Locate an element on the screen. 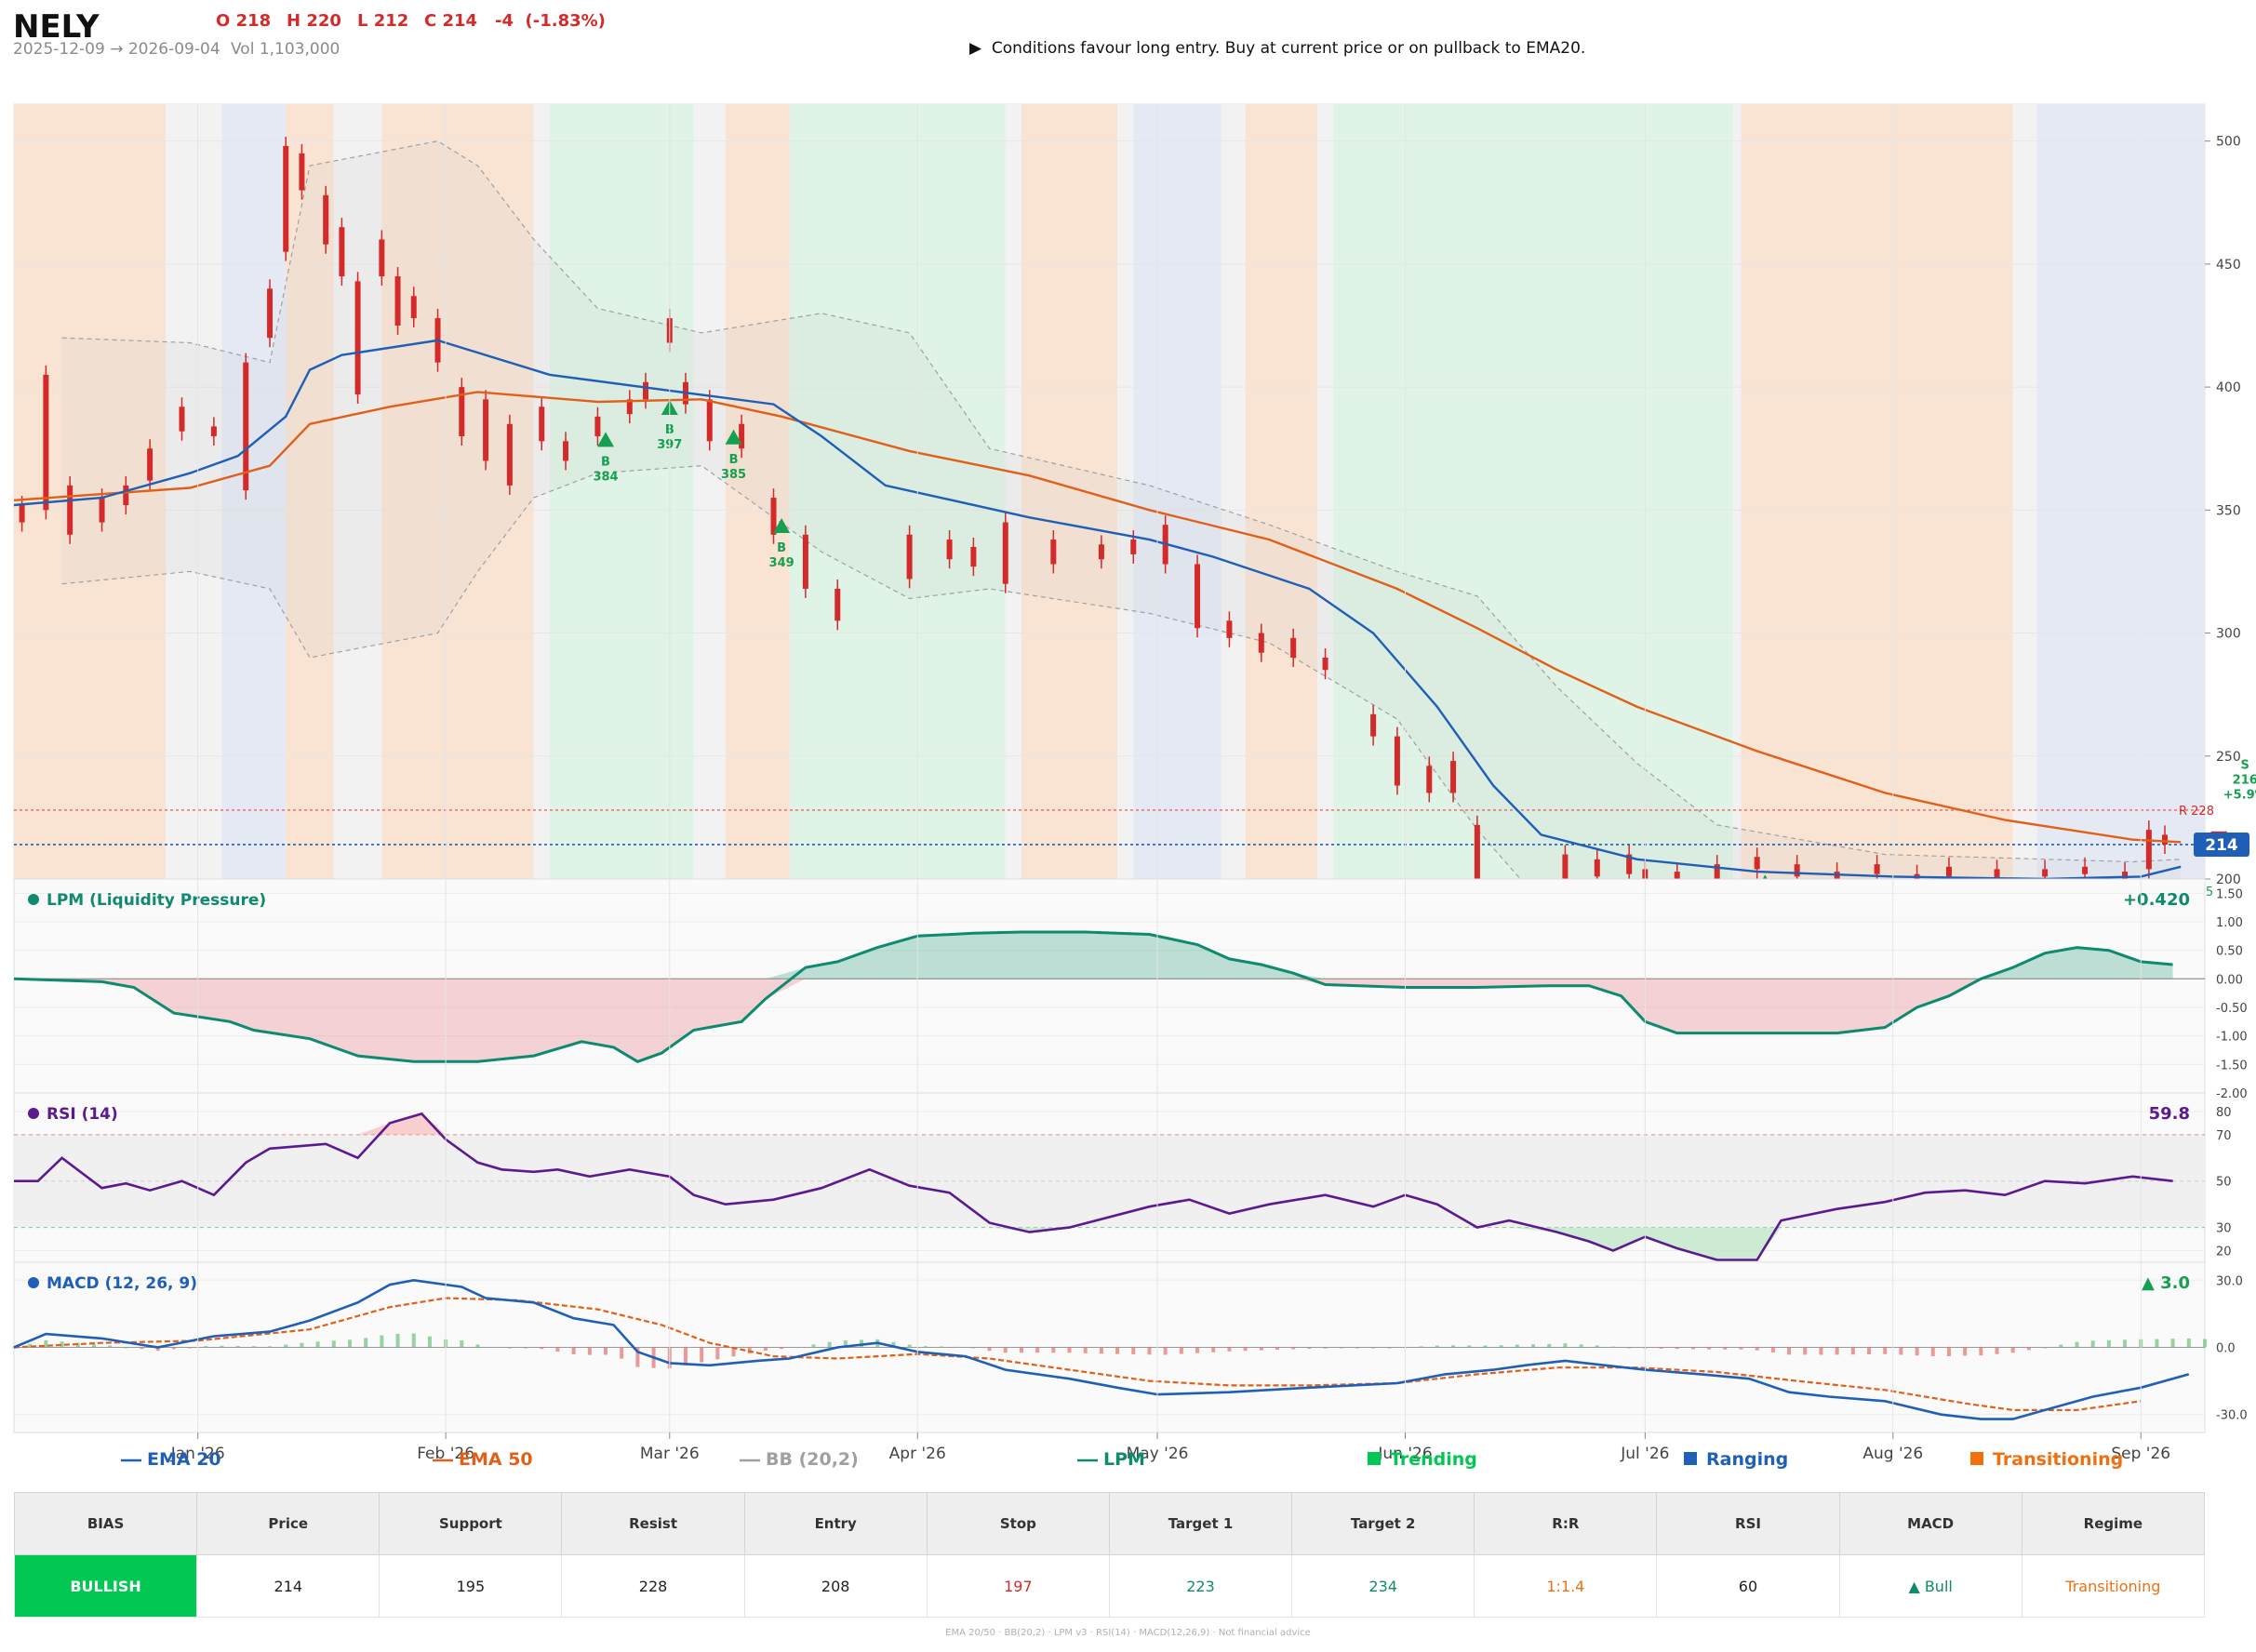 This screenshot has height=1652, width=2256. current-price-label: 214 is located at coordinates (2221, 845).